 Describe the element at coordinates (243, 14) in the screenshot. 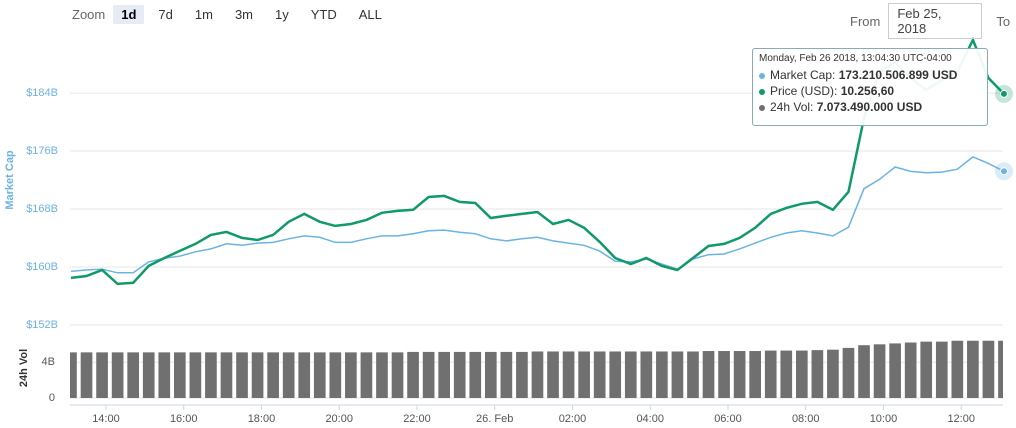

I see `zoom-button: 3m` at that location.